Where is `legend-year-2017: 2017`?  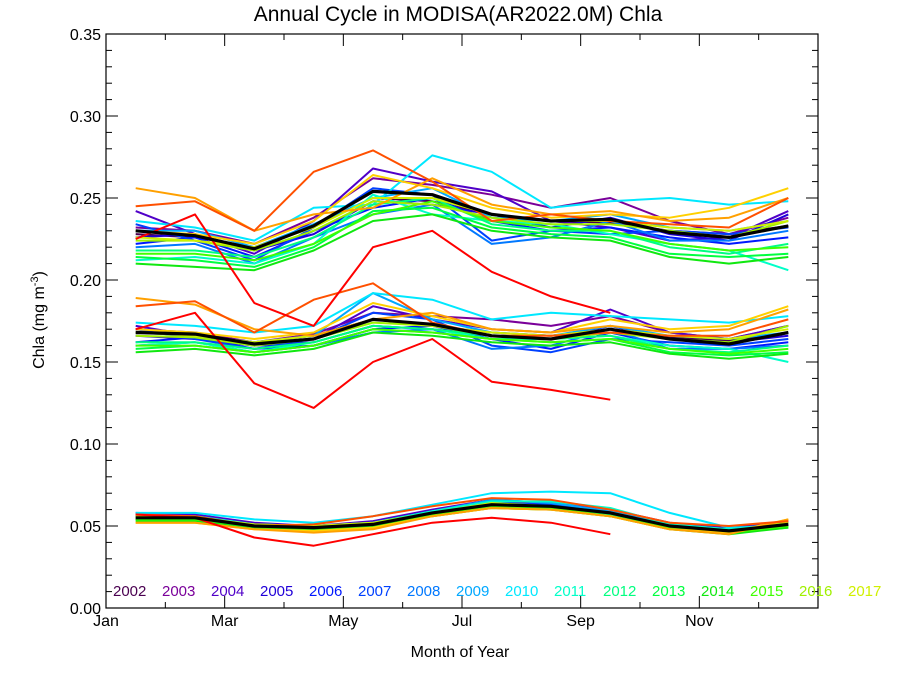 legend-year-2017: 2017 is located at coordinates (864, 591).